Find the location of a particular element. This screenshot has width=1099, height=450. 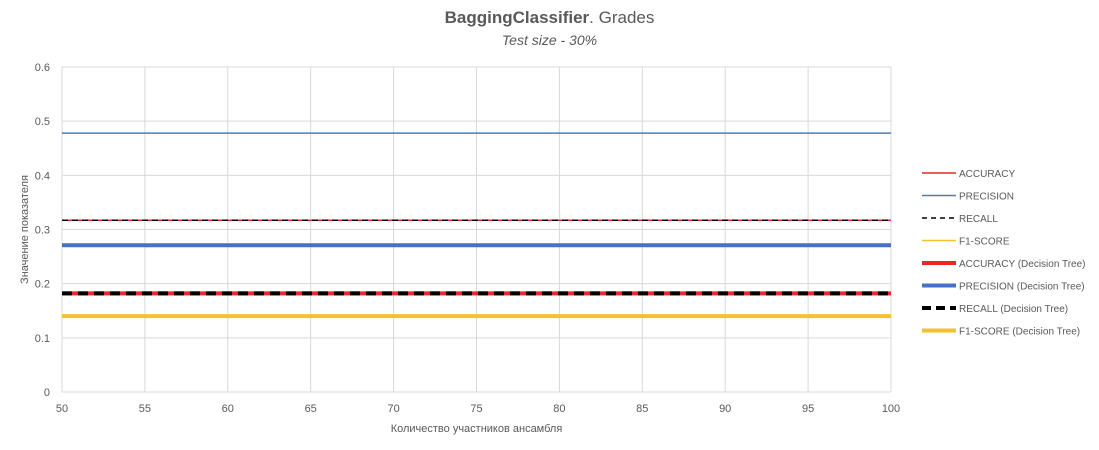

y-axis-title: Значение показателя is located at coordinates (25, 229).